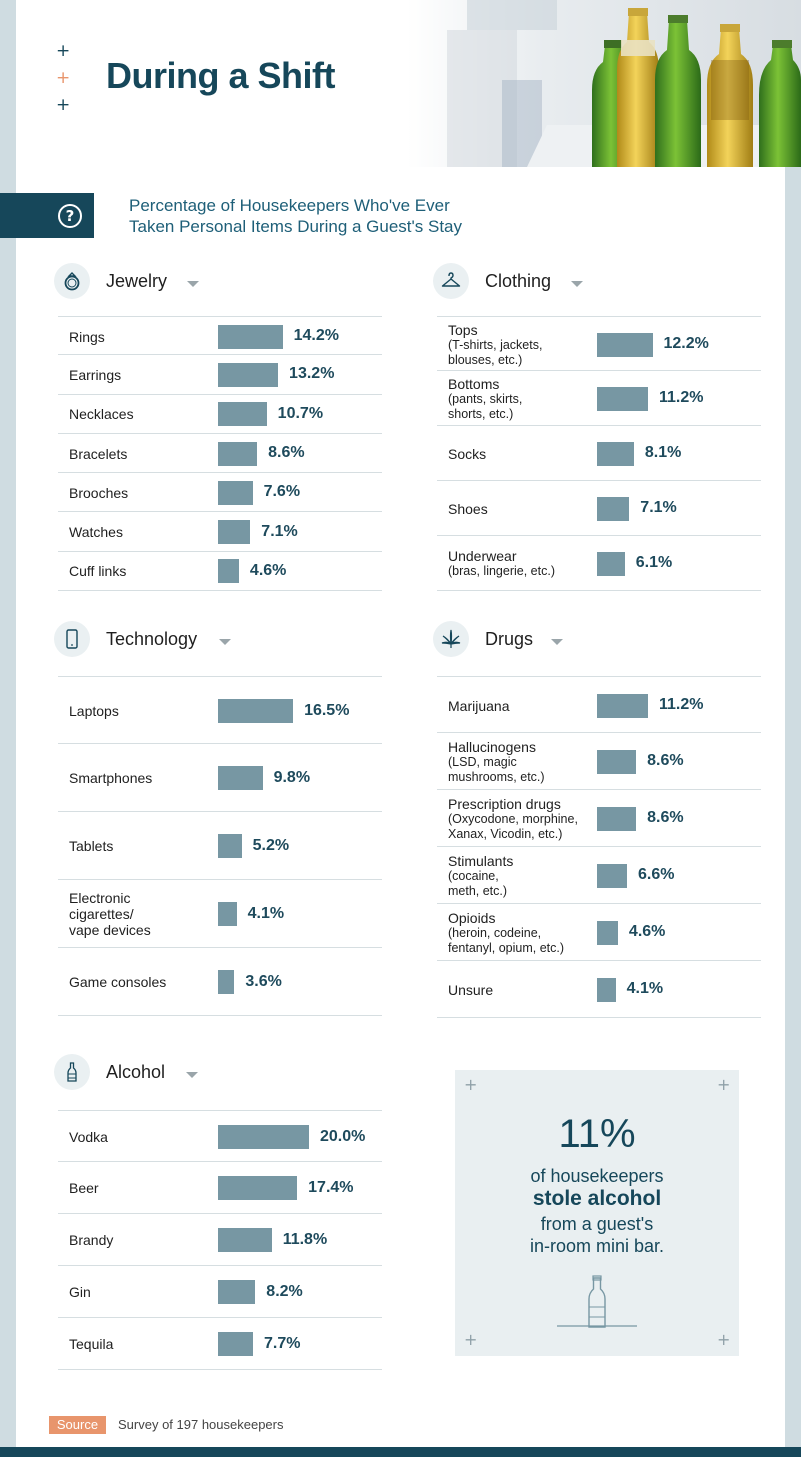  I want to click on category-label: Tequila, so click(91, 1344).